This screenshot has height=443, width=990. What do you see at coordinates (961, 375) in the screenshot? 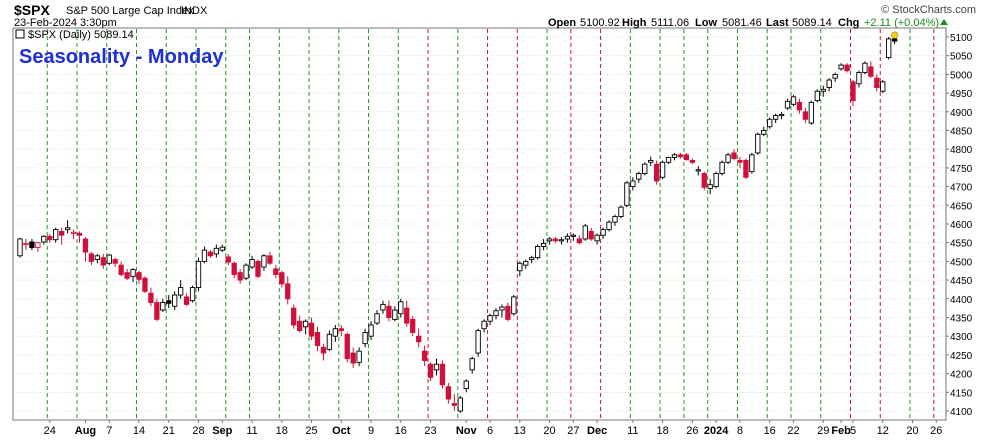
I see `y-tick-label: 4200` at bounding box center [961, 375].